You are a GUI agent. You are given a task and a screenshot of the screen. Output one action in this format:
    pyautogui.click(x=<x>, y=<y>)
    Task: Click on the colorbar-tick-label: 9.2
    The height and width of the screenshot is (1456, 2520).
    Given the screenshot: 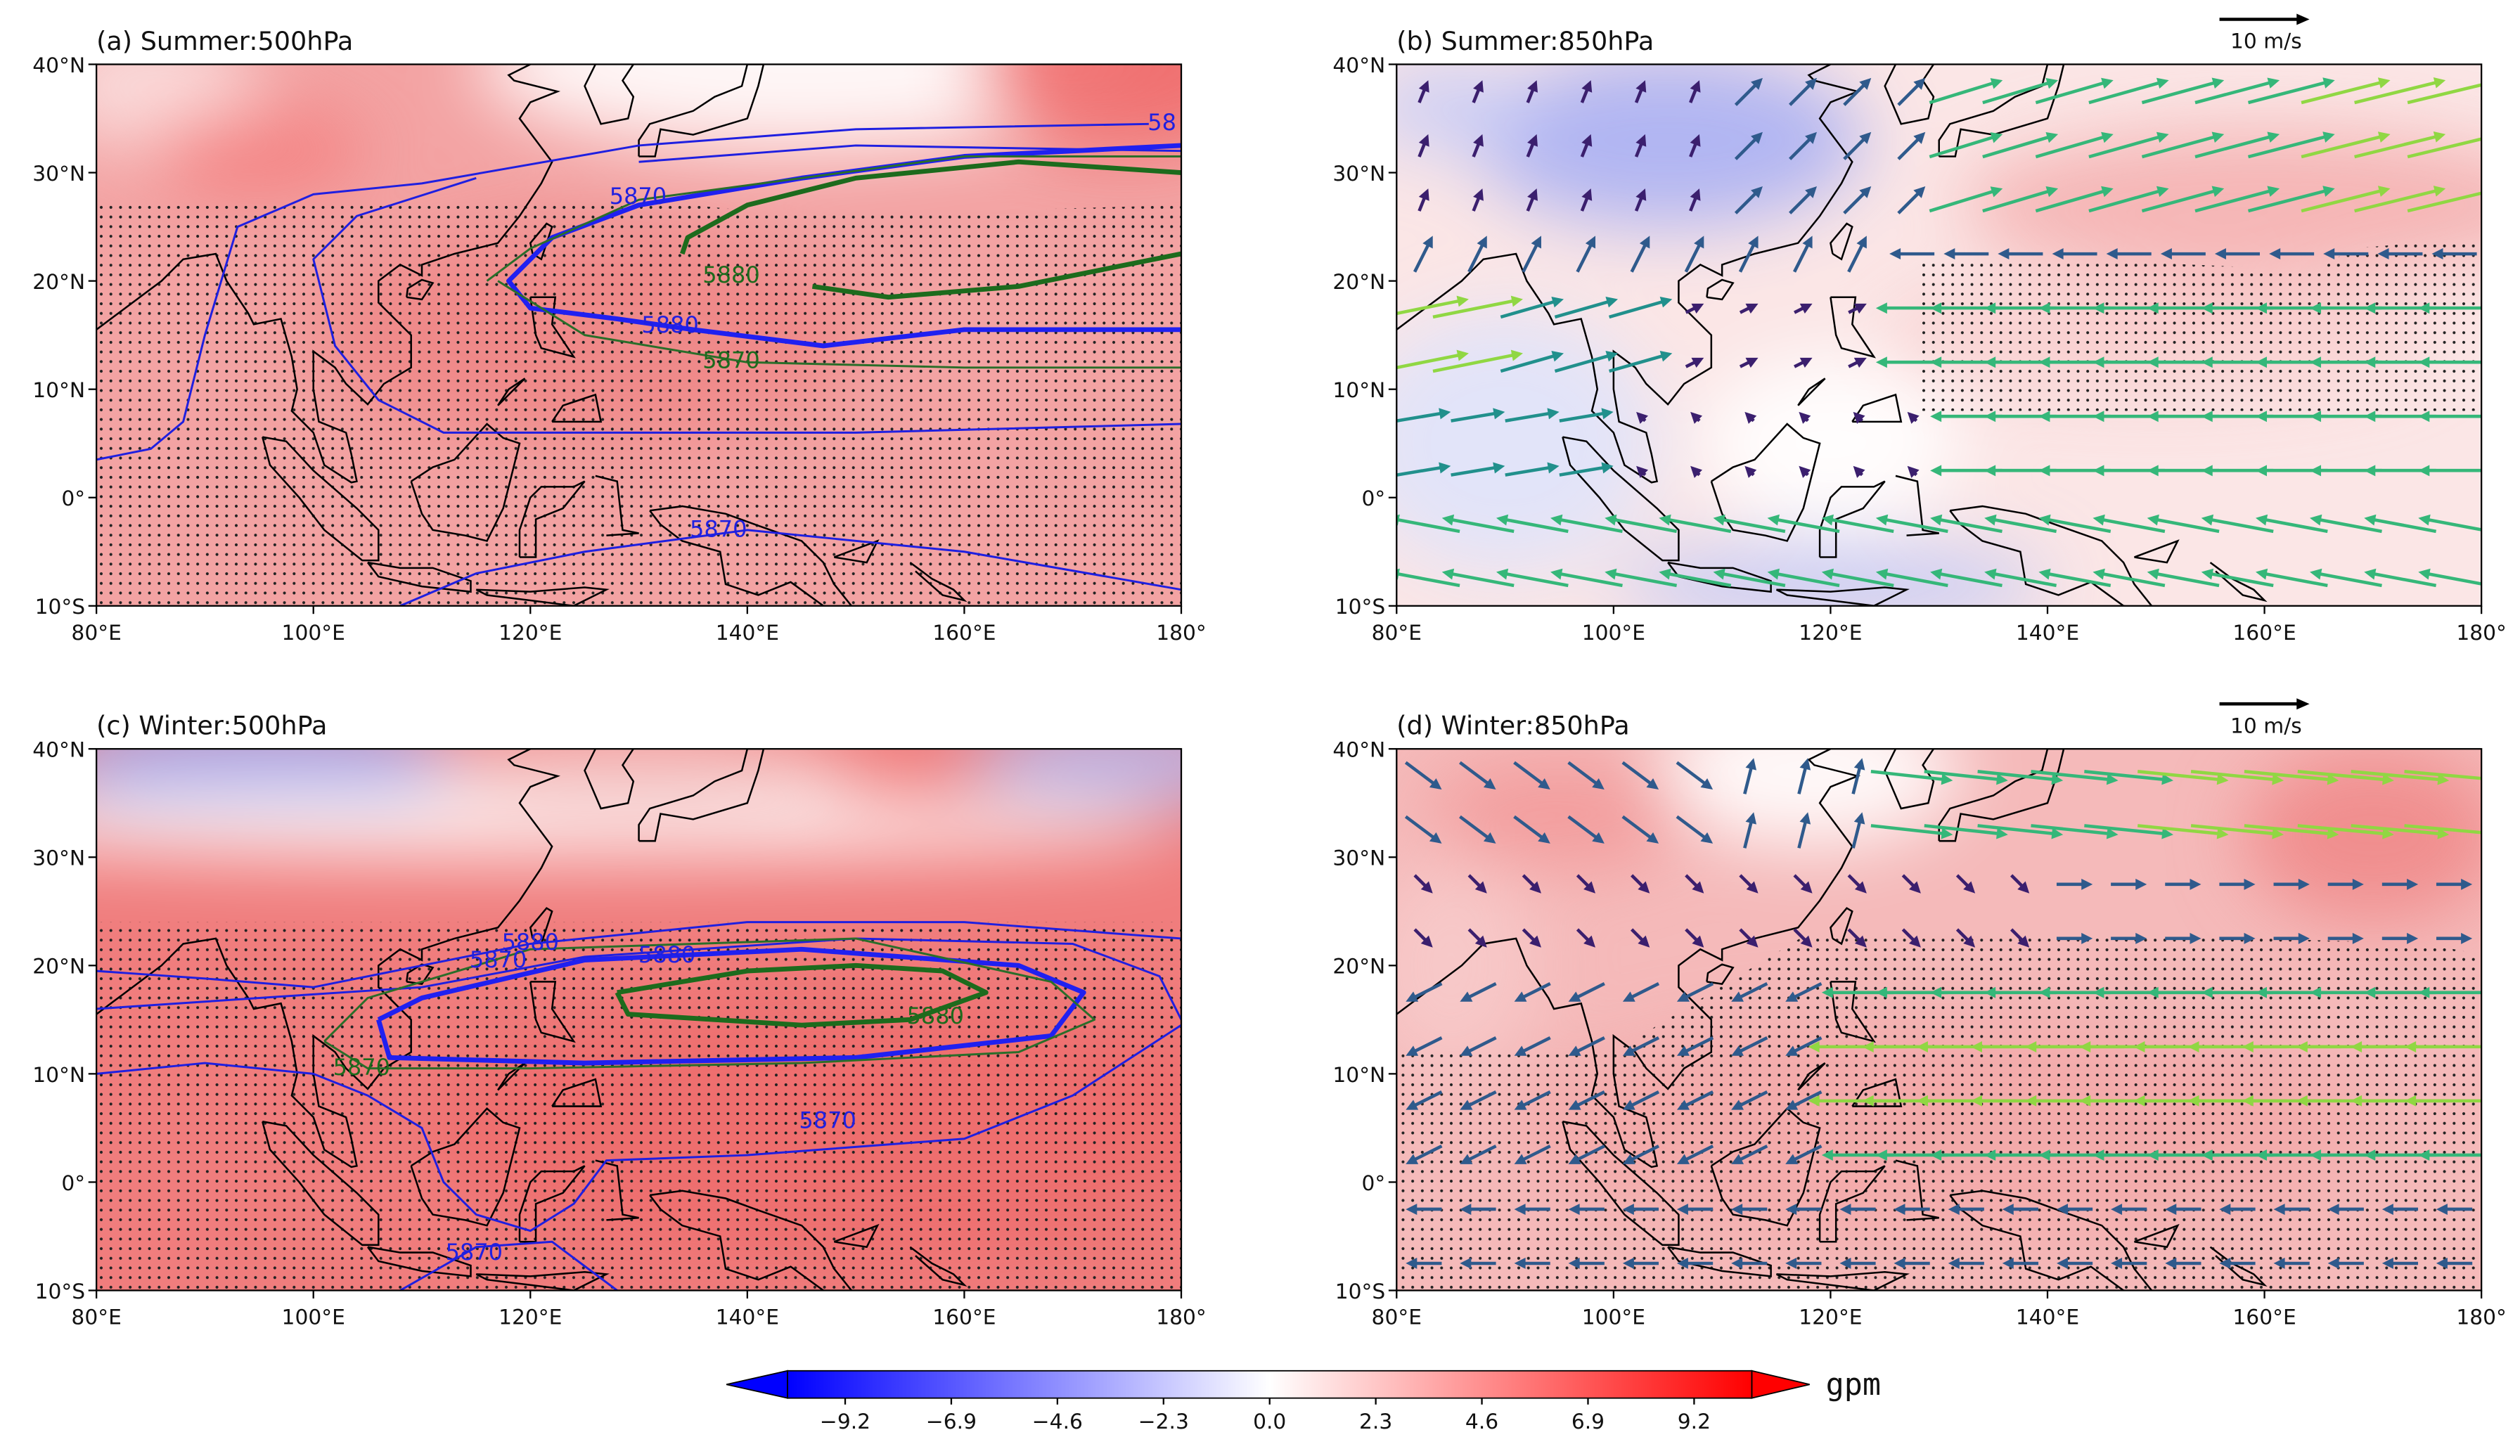 What is the action you would take?
    pyautogui.click(x=1695, y=1422)
    